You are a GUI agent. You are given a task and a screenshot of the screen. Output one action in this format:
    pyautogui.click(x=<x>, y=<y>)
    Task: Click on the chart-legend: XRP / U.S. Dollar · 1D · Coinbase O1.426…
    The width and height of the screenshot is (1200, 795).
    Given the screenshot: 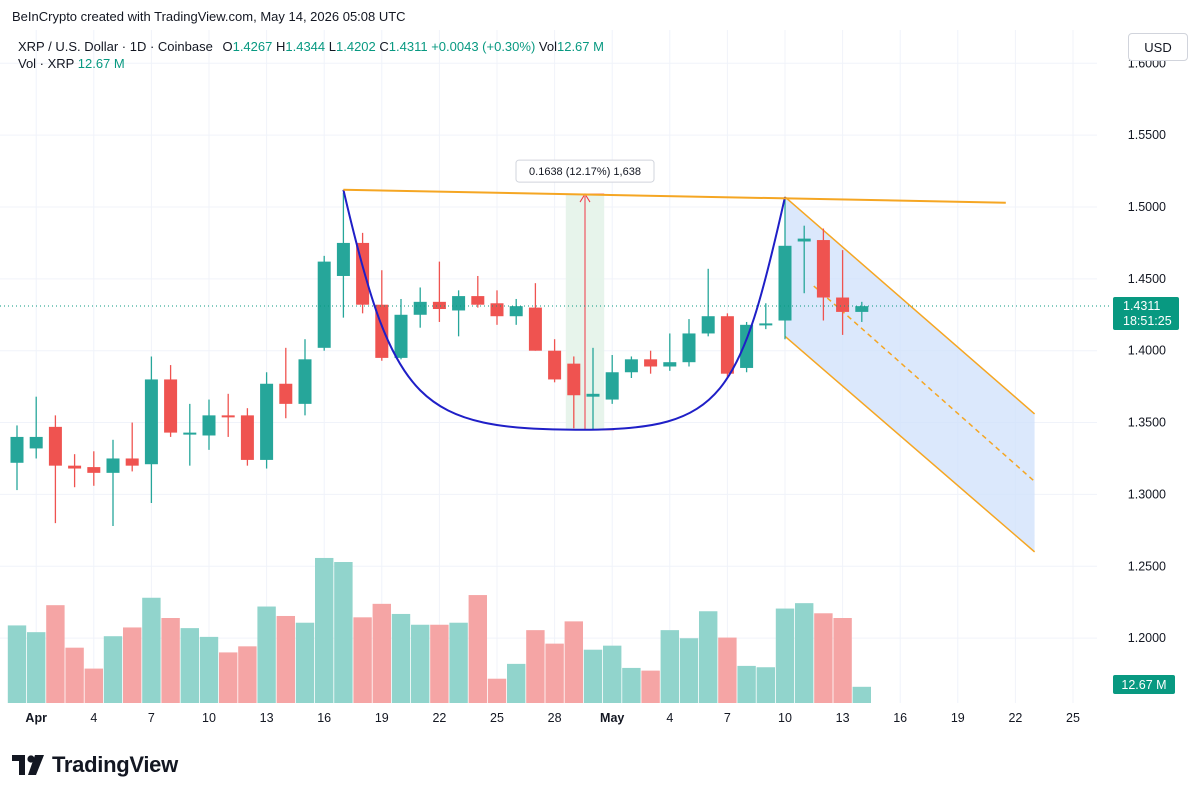 What is the action you would take?
    pyautogui.click(x=311, y=55)
    